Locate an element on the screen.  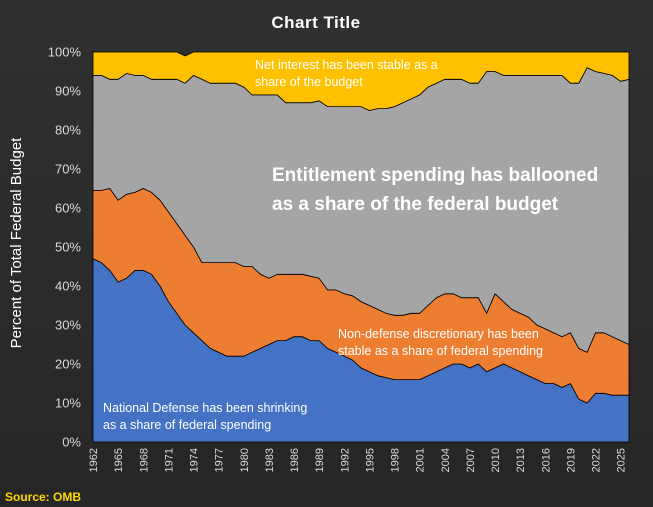
y-tick-label: 20% is located at coordinates (68, 364).